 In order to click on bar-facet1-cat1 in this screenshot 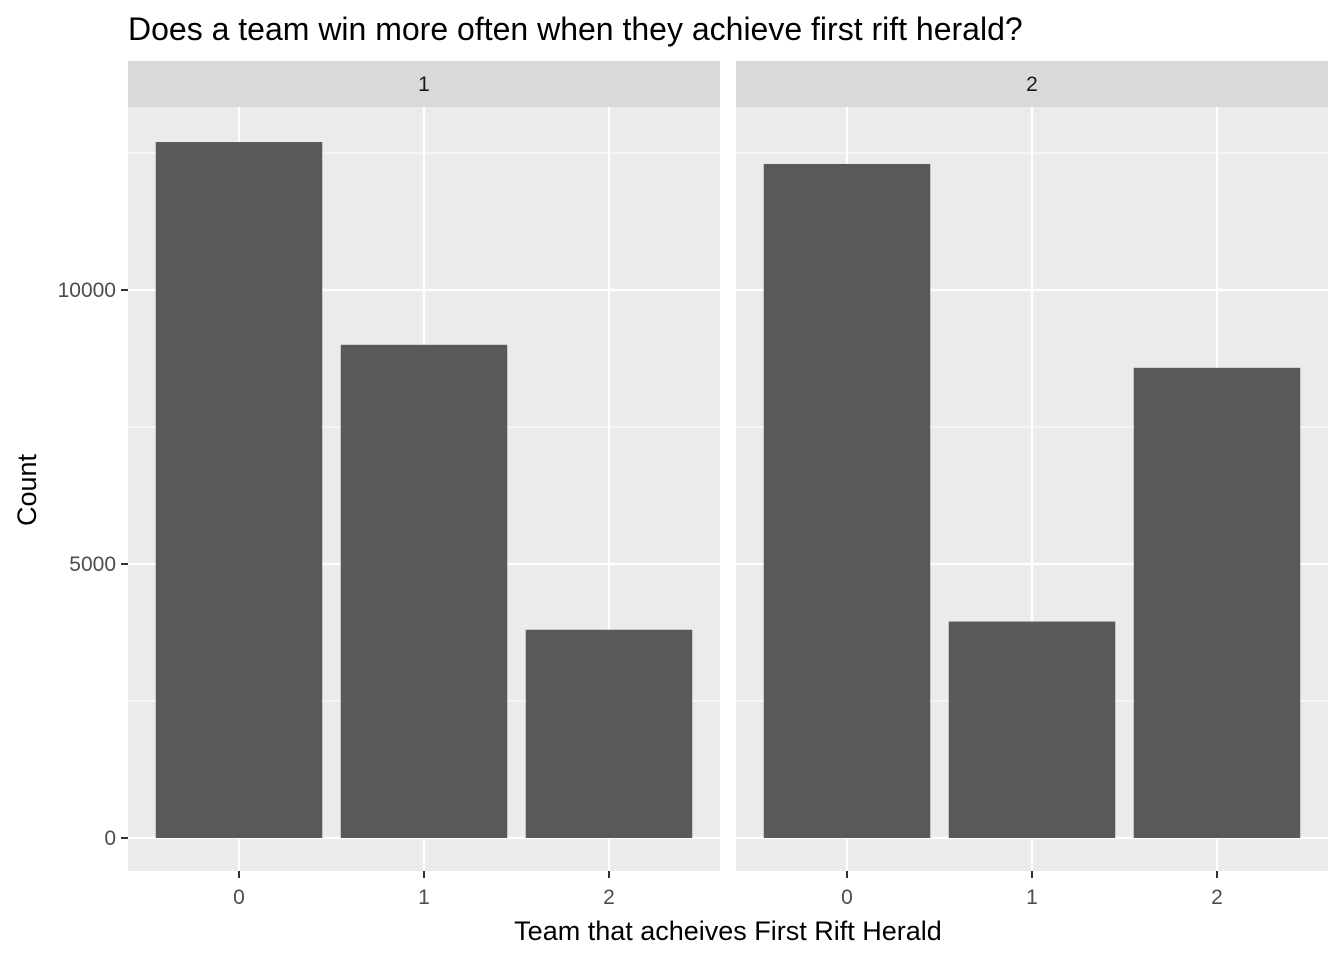, I will do `click(424, 591)`.